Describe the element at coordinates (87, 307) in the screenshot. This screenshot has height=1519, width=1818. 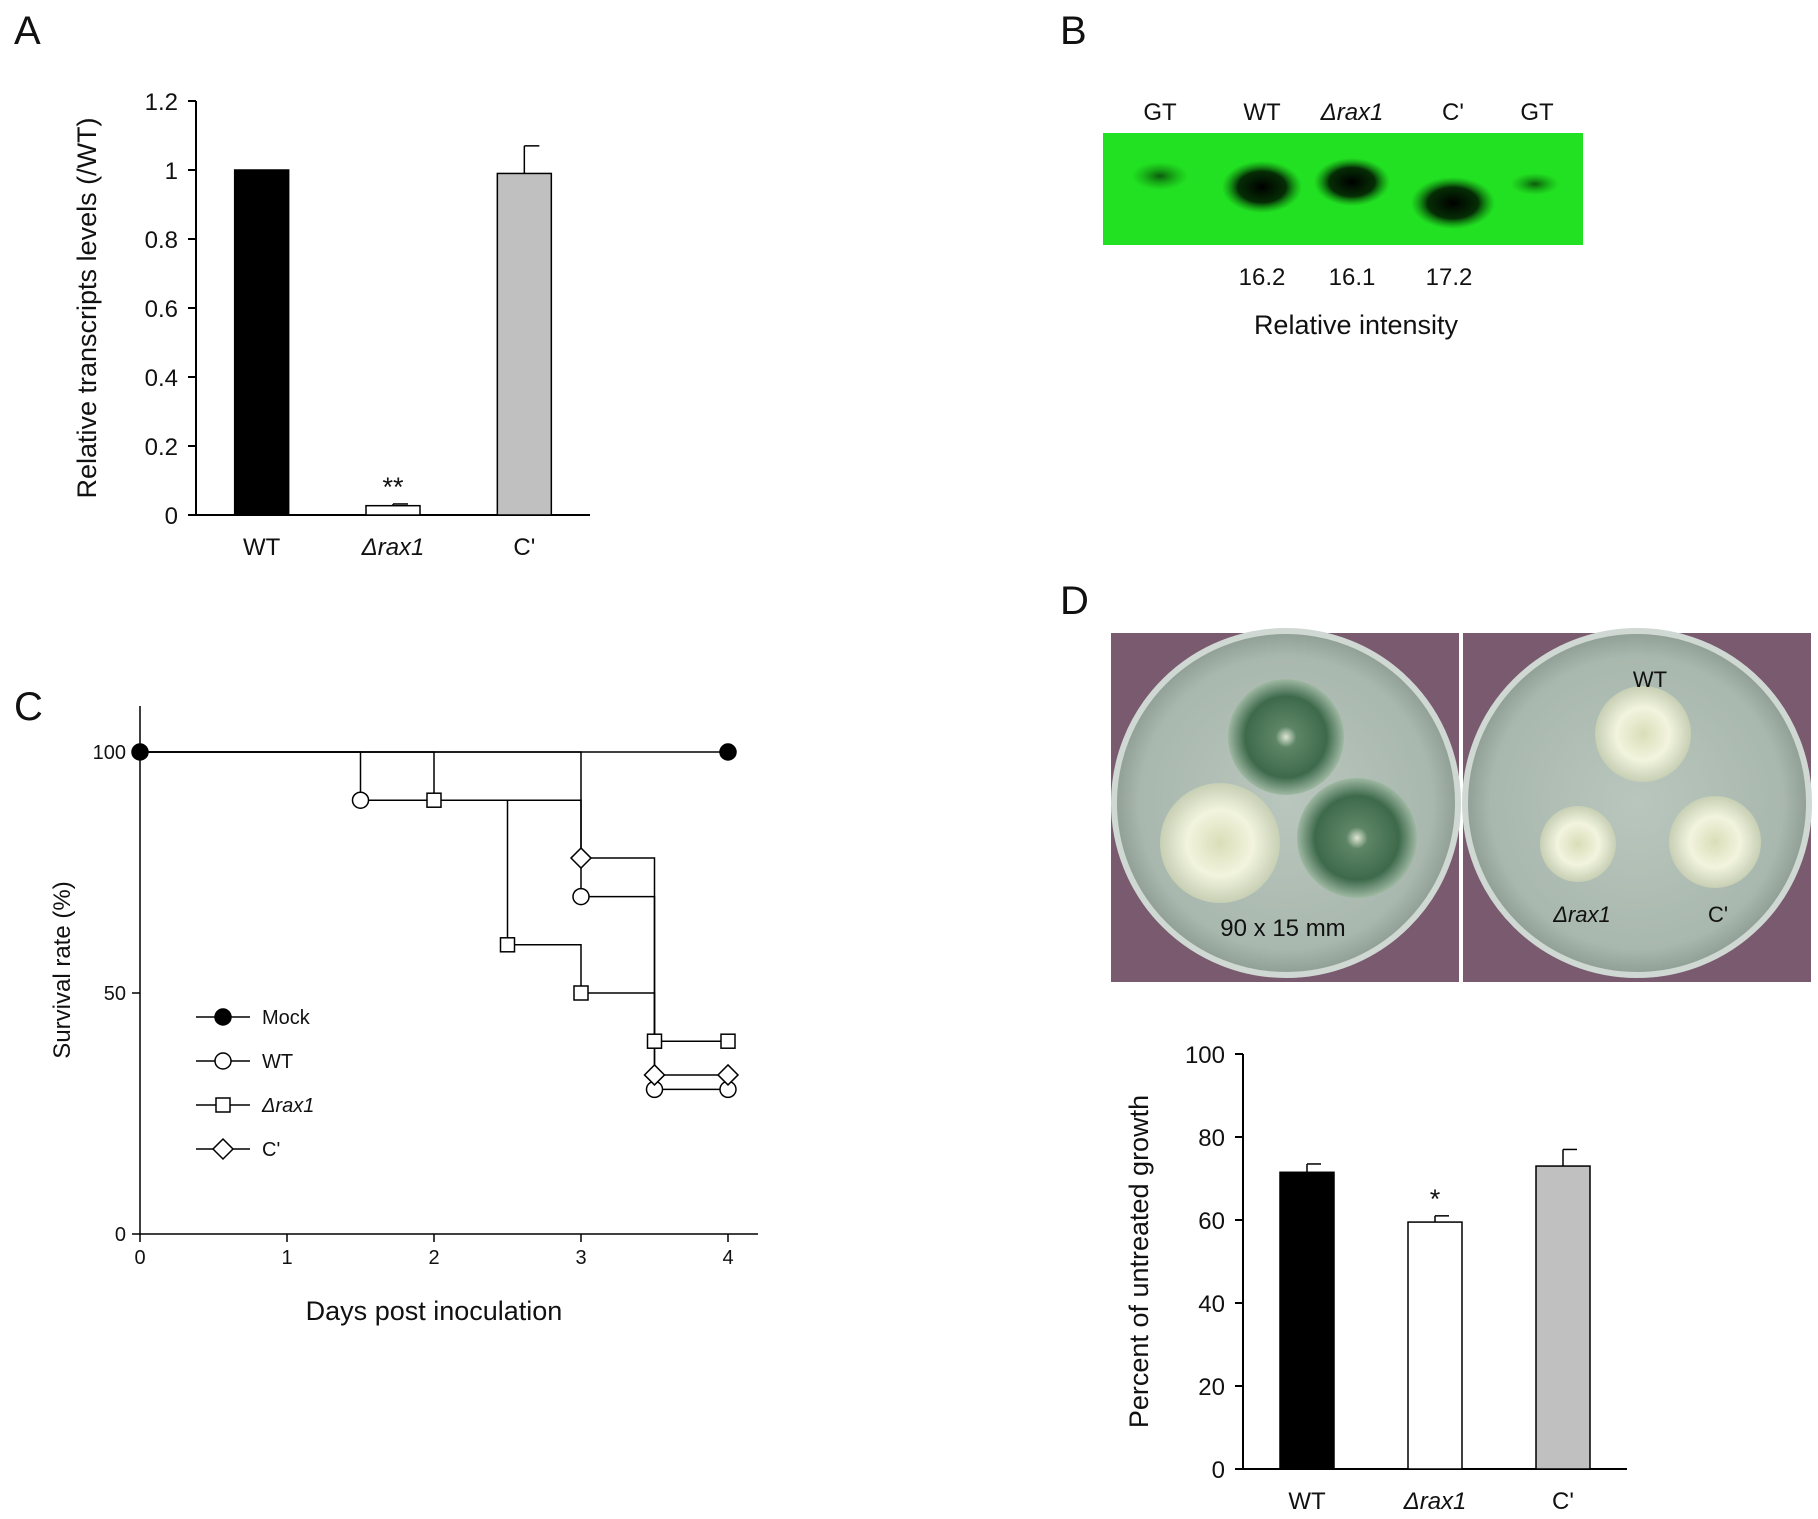
I see `y-axis-label: Relative transcripts levels (/WT)` at that location.